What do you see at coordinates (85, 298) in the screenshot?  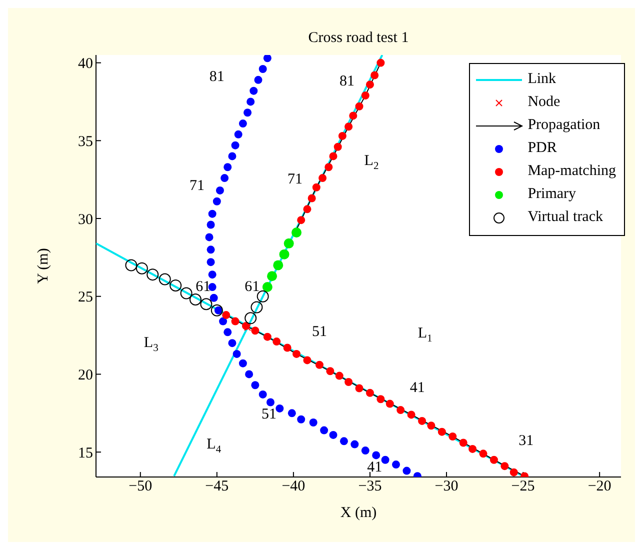 I see `y-tick-label: 25` at bounding box center [85, 298].